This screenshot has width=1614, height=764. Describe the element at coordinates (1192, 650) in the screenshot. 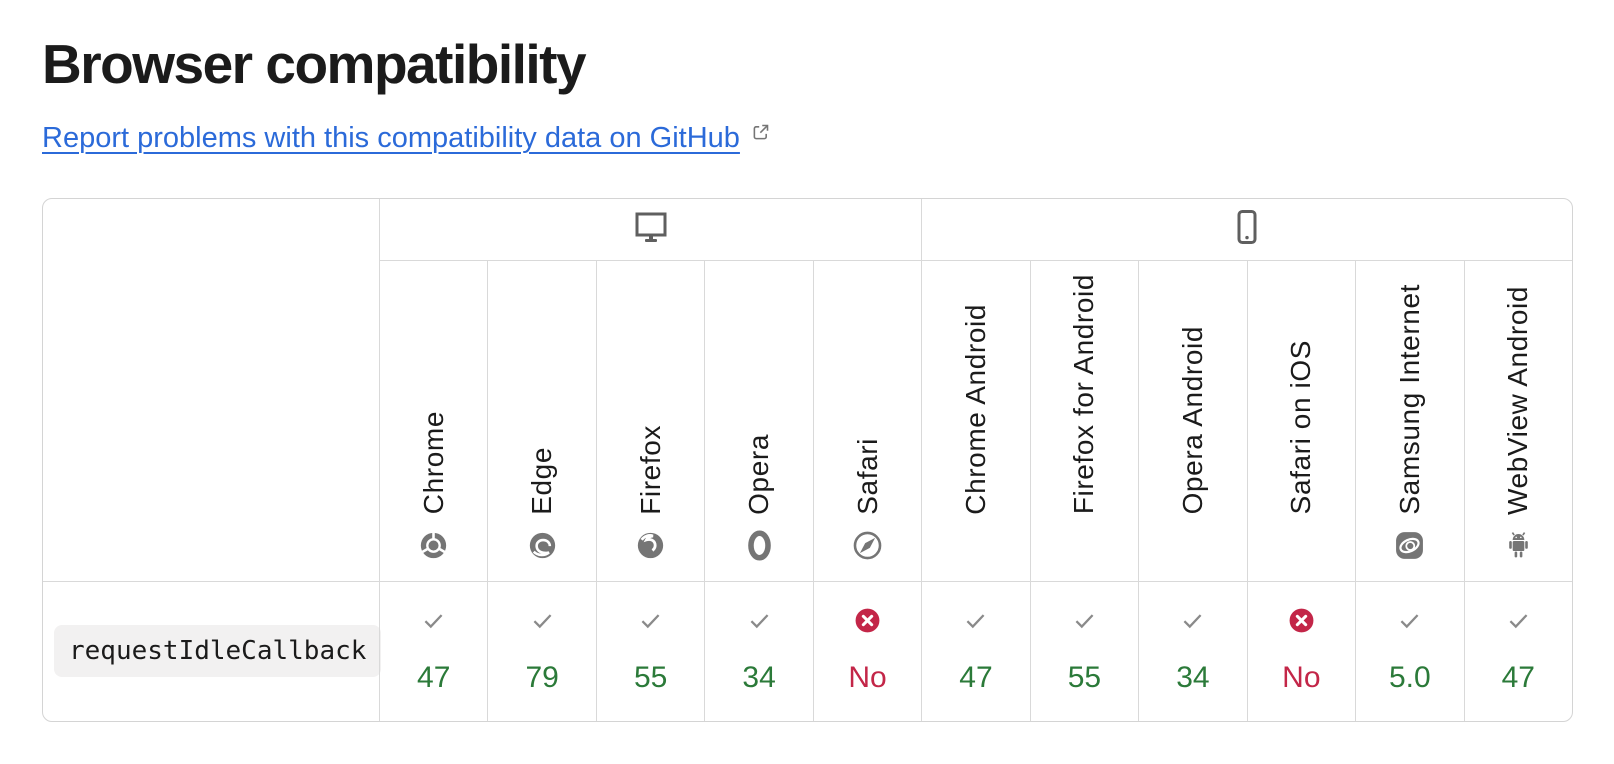

I see `support-cell-opera-android: 34` at that location.